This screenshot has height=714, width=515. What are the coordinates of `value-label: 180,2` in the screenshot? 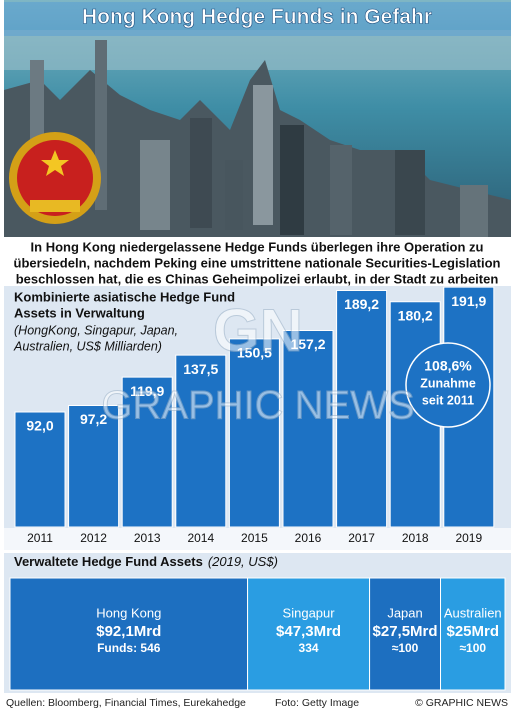 It's located at (415, 315).